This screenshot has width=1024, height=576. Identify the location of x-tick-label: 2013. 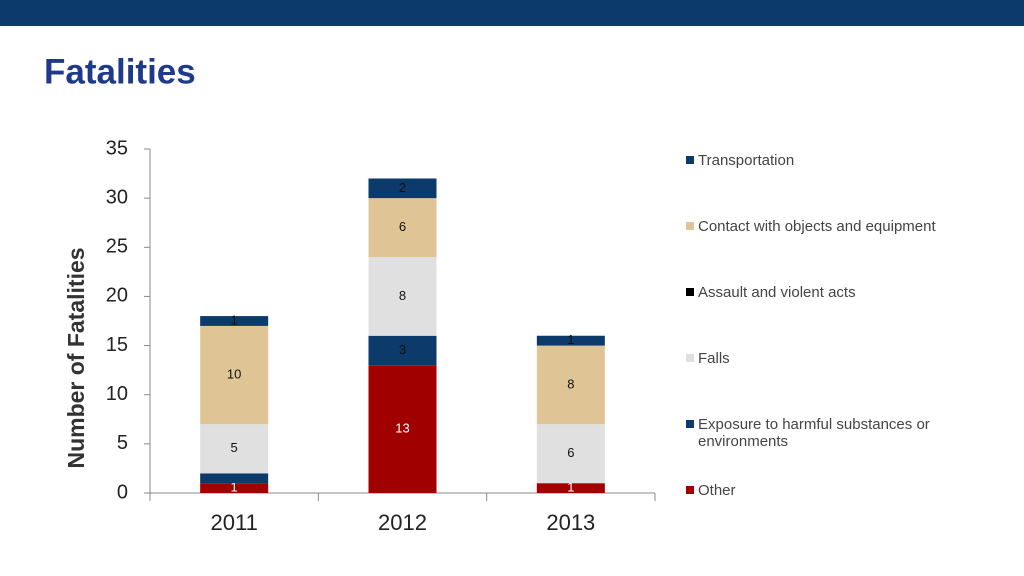
(570, 522).